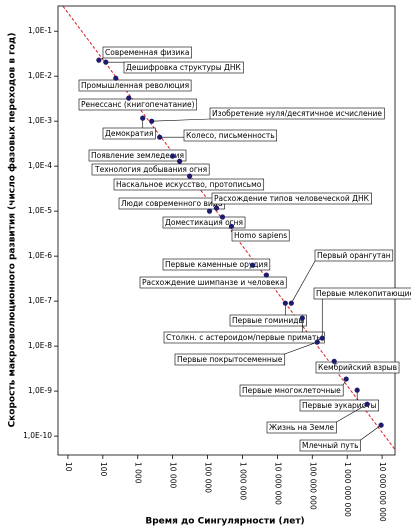 This screenshot has height=532, width=411. Describe the element at coordinates (40, 75) in the screenshot. I see `y-tick-label: 1,0E-2` at that location.